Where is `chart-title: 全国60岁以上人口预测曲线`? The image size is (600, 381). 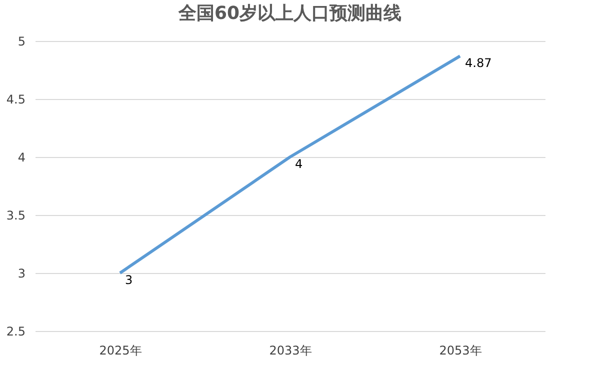
chart-title: 全国60岁以上人口预测曲线 is located at coordinates (289, 13).